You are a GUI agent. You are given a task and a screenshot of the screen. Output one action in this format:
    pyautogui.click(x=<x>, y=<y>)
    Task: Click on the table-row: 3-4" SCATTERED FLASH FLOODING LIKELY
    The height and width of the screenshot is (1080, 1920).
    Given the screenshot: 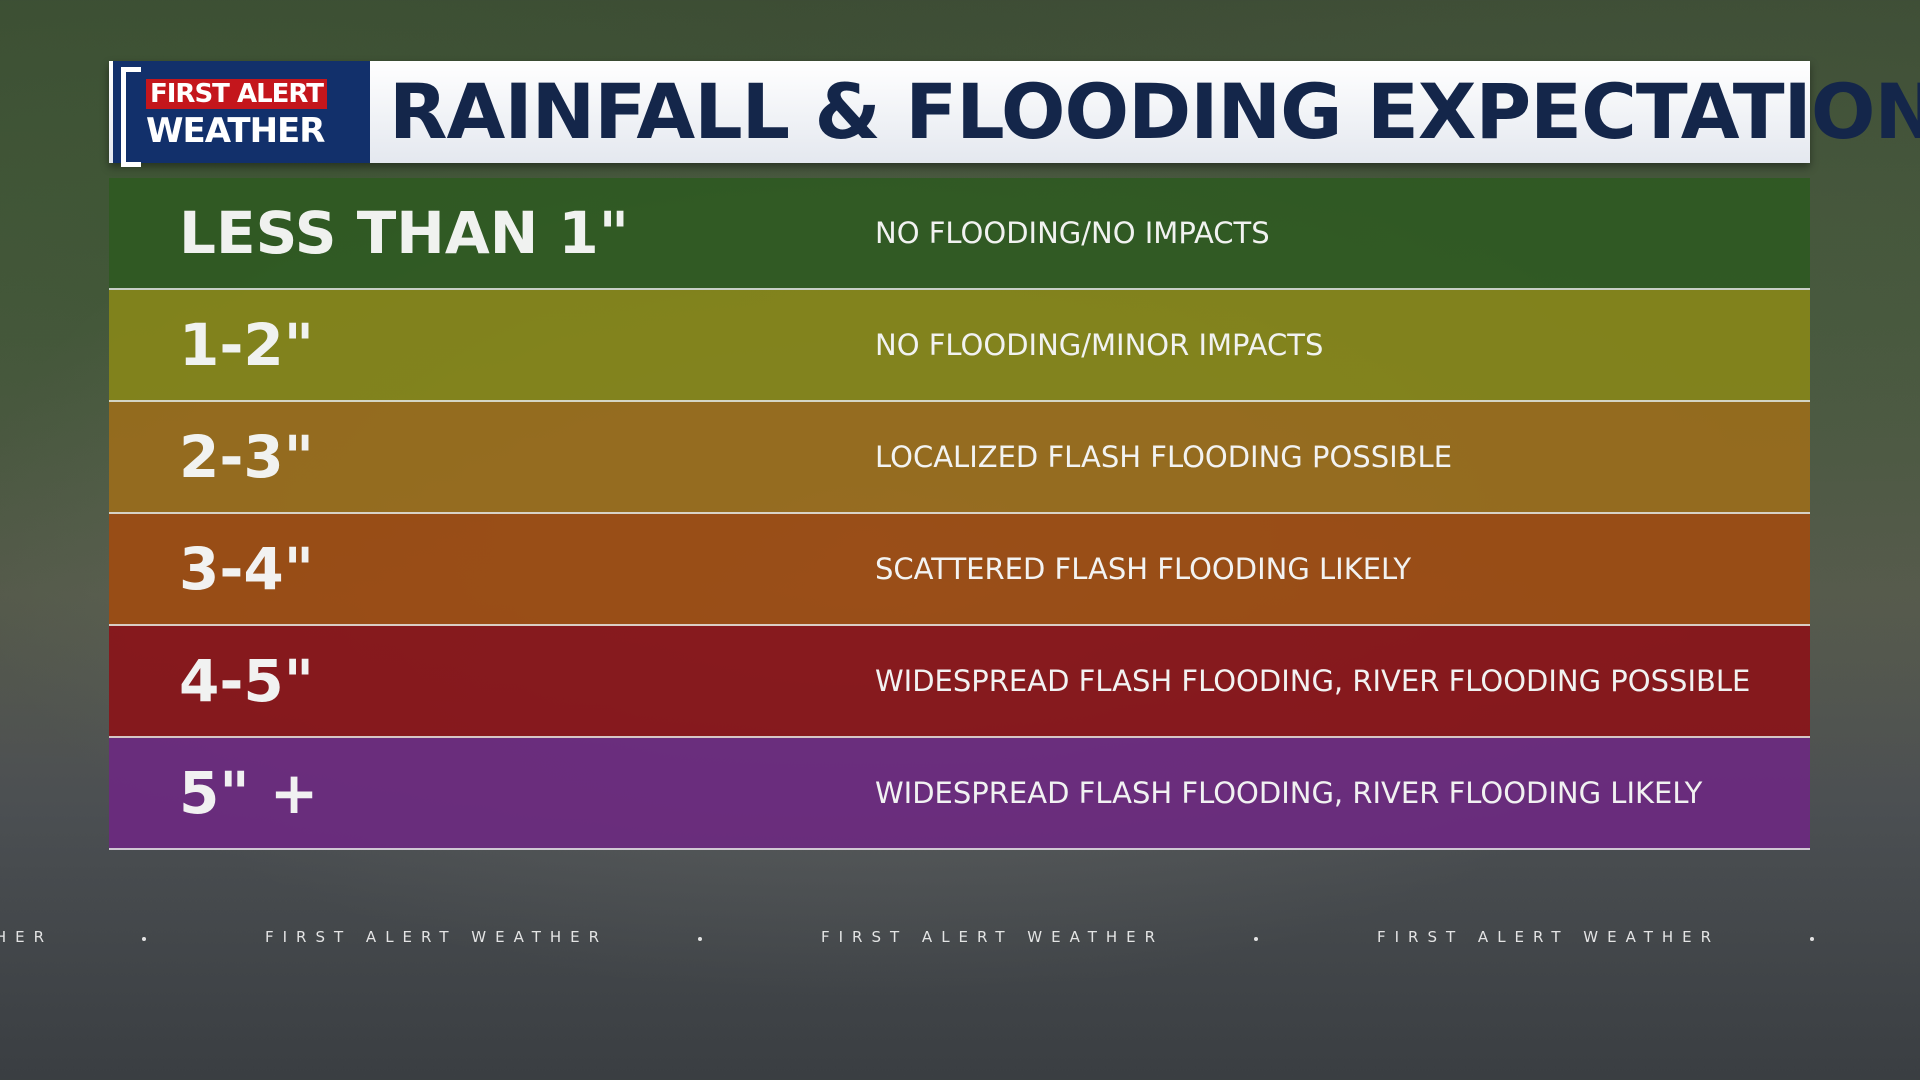 What is the action you would take?
    pyautogui.click(x=959, y=570)
    